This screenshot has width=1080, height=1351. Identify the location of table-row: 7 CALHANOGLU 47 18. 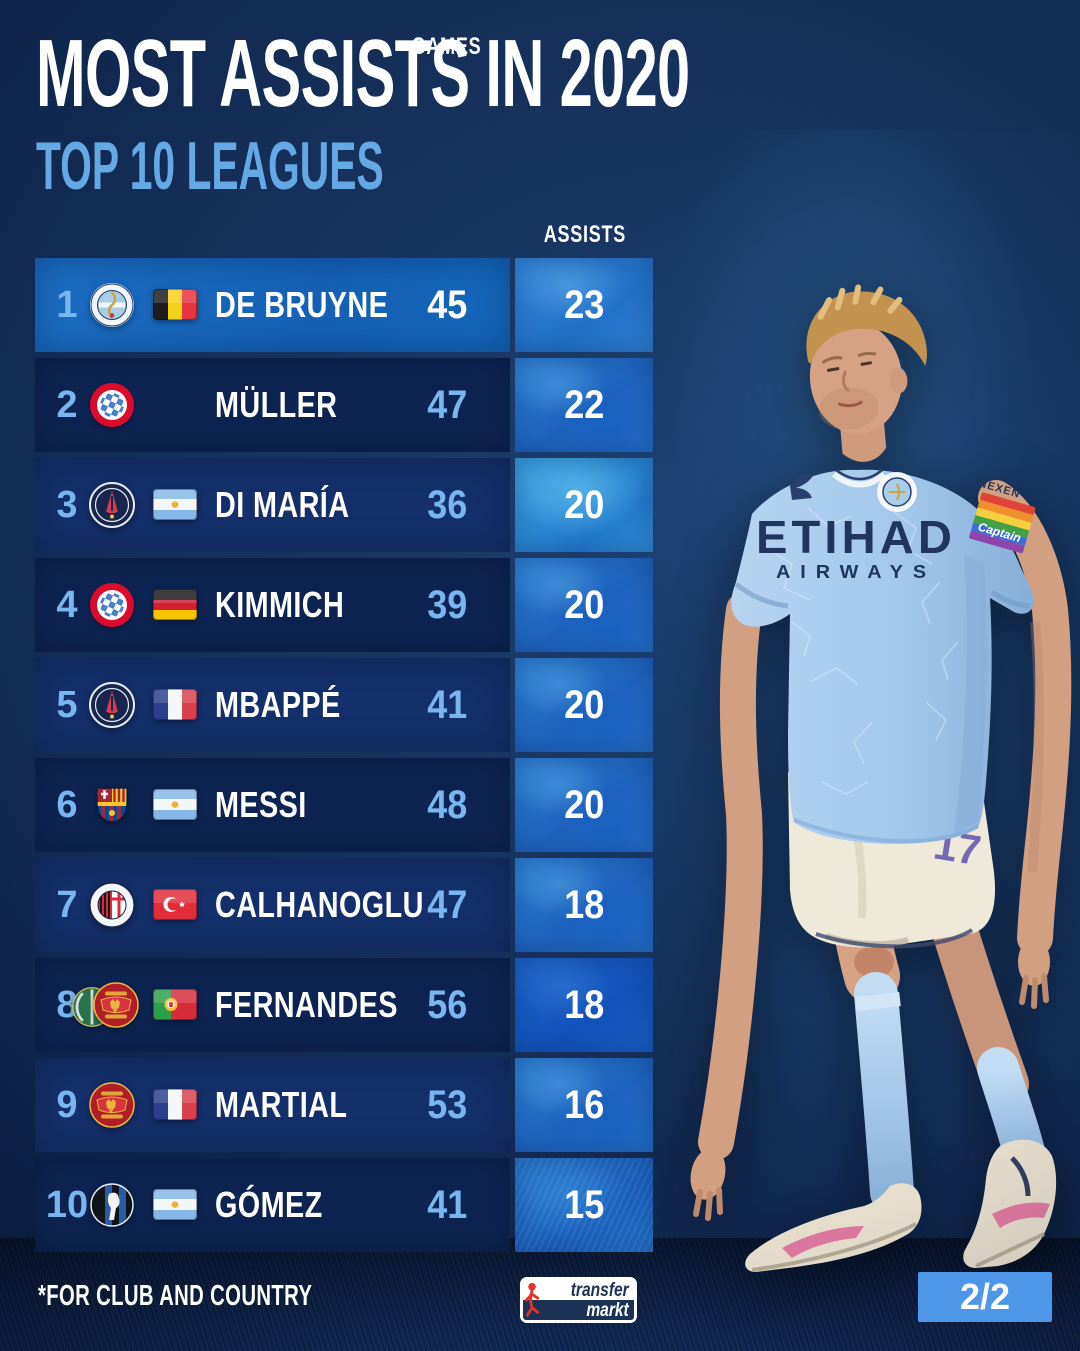
(344, 905).